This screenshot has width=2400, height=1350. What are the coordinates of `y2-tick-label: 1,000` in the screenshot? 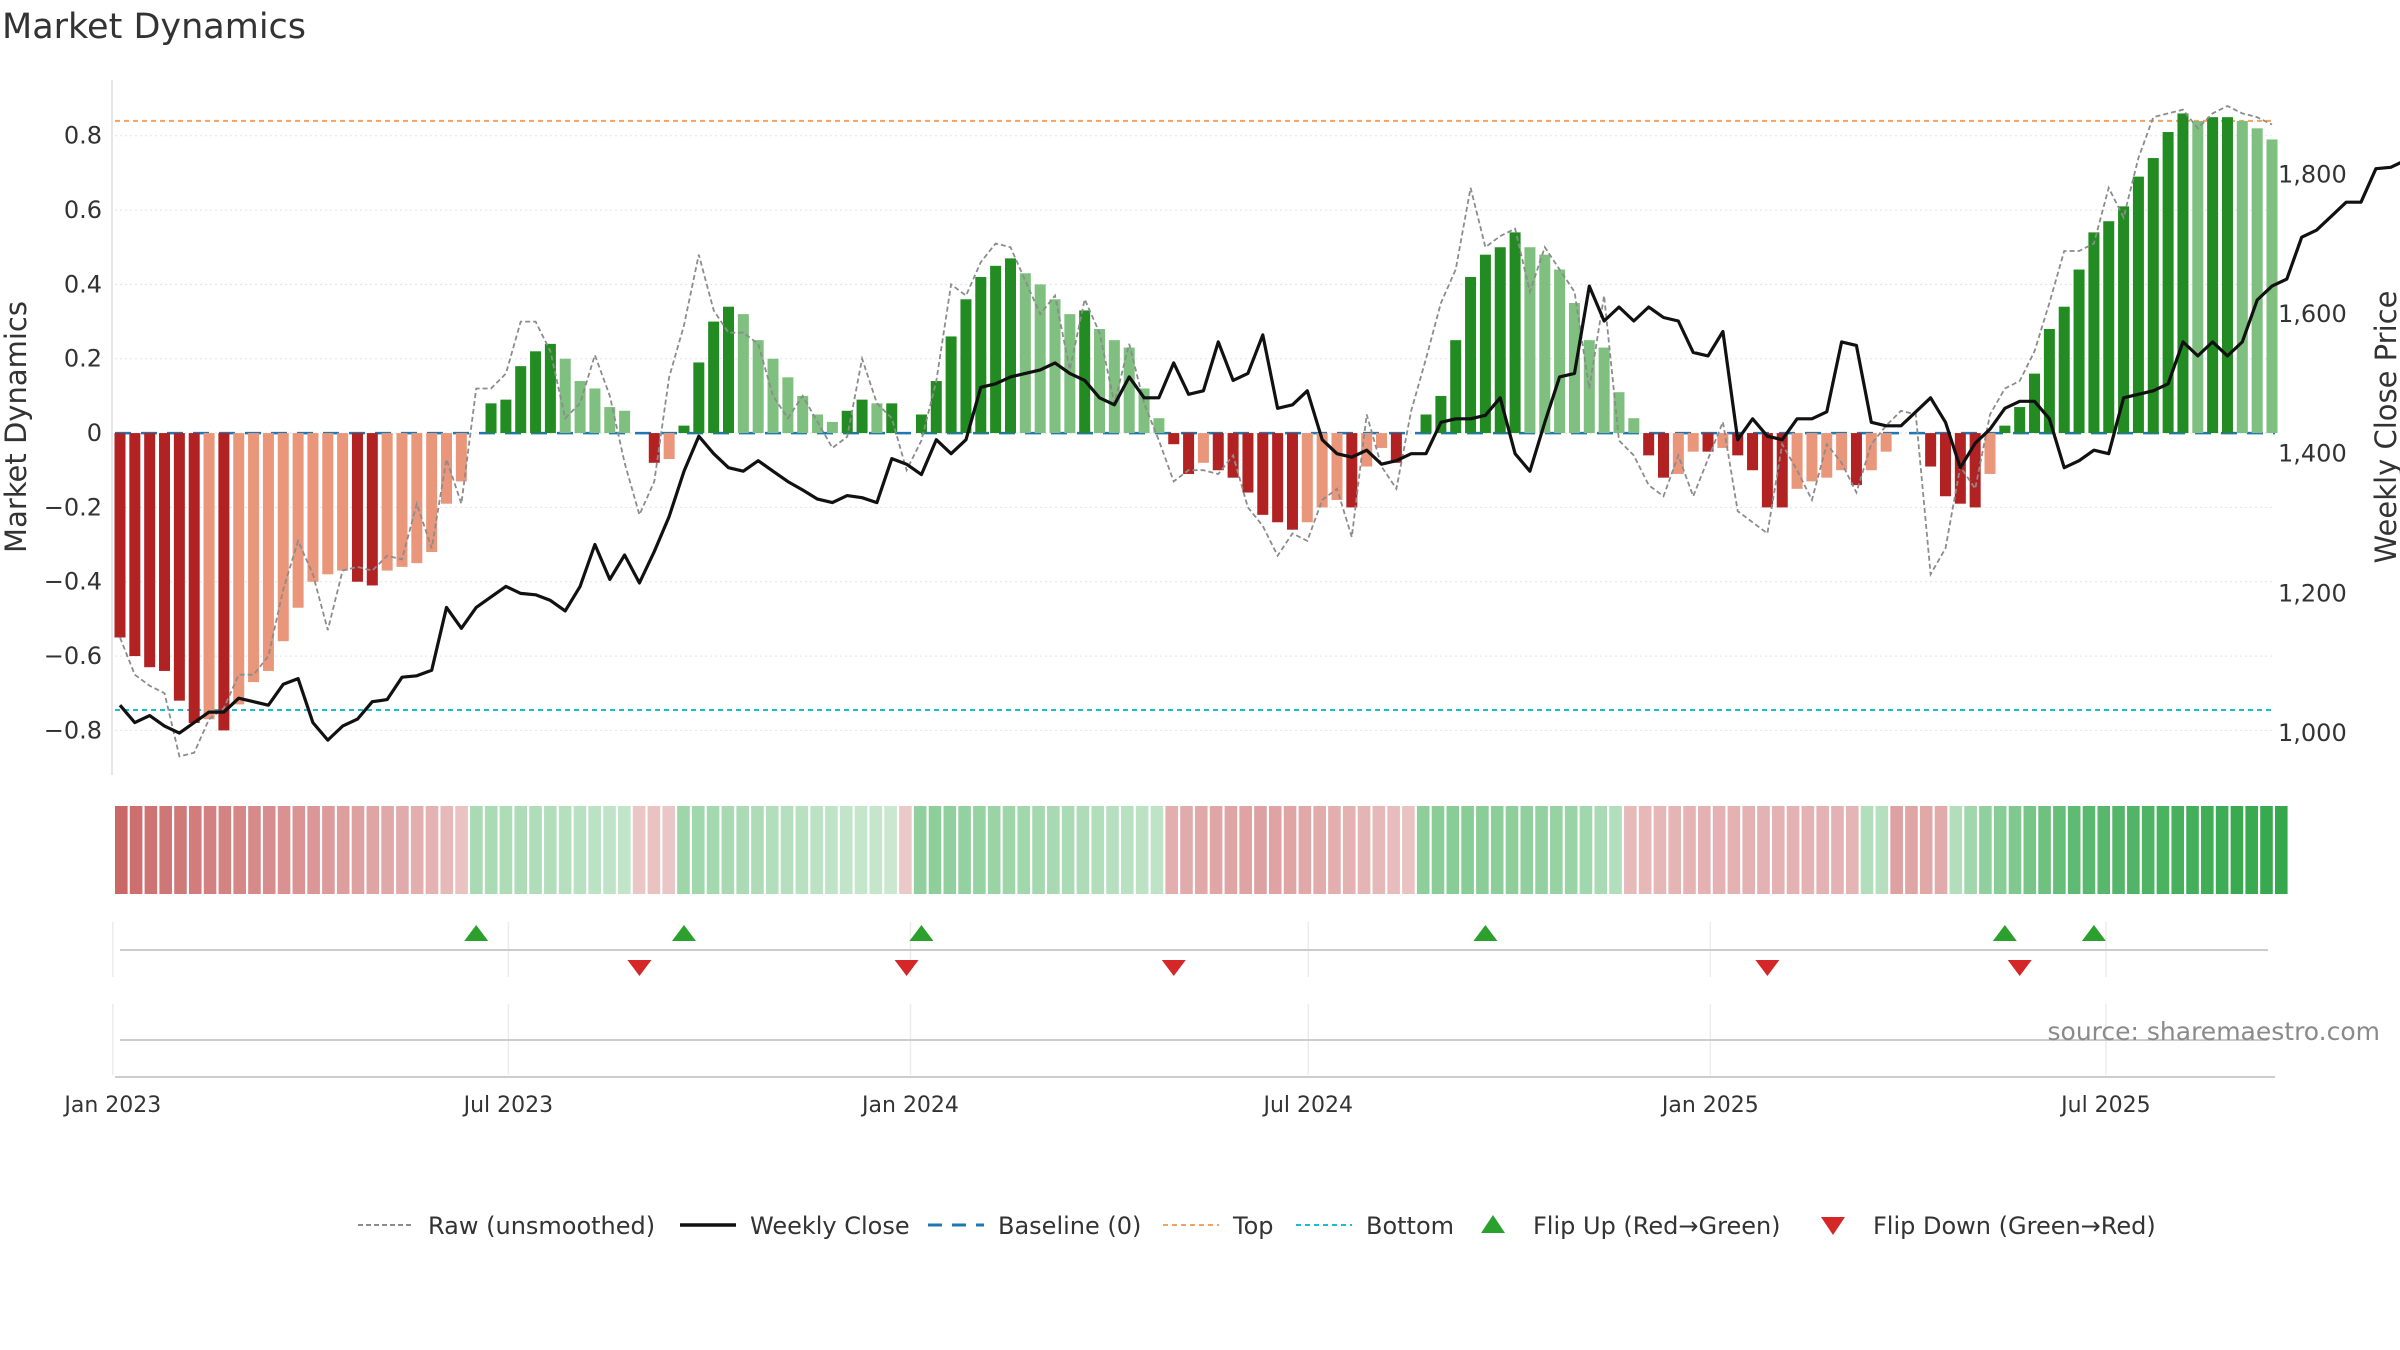 It's located at (2312, 733).